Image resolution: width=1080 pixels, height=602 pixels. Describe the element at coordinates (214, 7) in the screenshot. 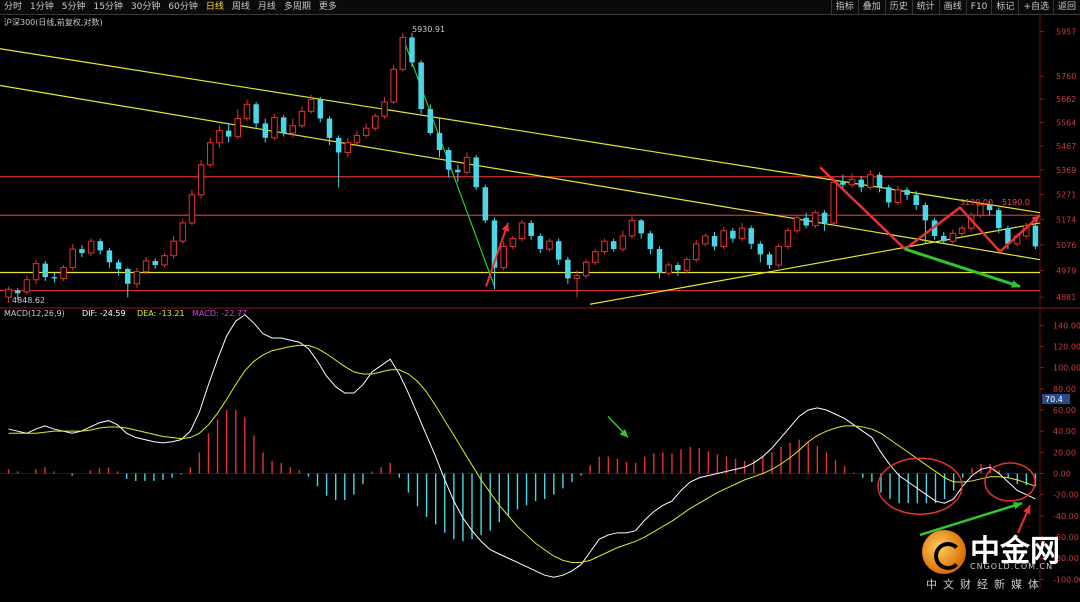

I see `period-tab-6: 日线` at that location.